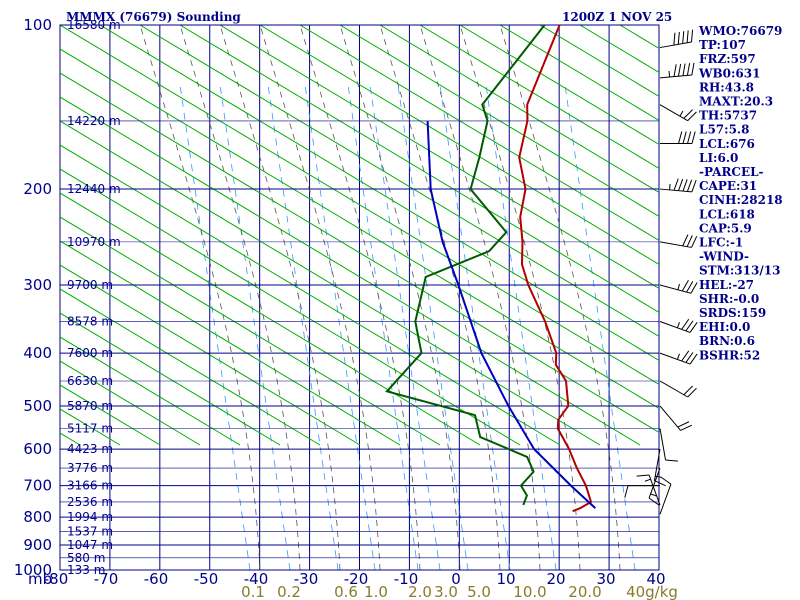 The height and width of the screenshot is (600, 800). What do you see at coordinates (420, 591) in the screenshot?
I see `mixing-ratio-label: 2.0` at bounding box center [420, 591].